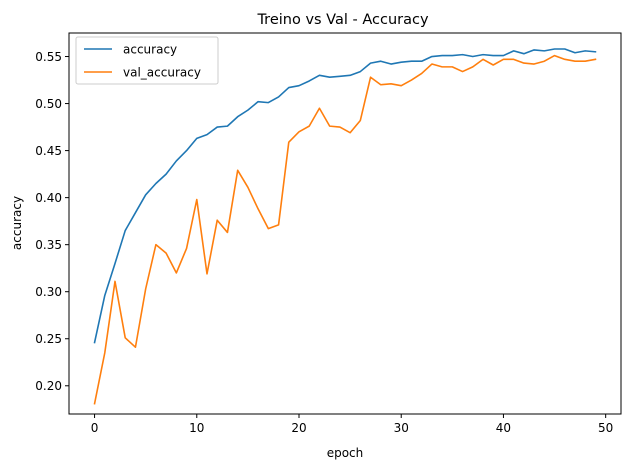 The width and height of the screenshot is (630, 470). I want to click on y-tick-label: 0.50, so click(48, 104).